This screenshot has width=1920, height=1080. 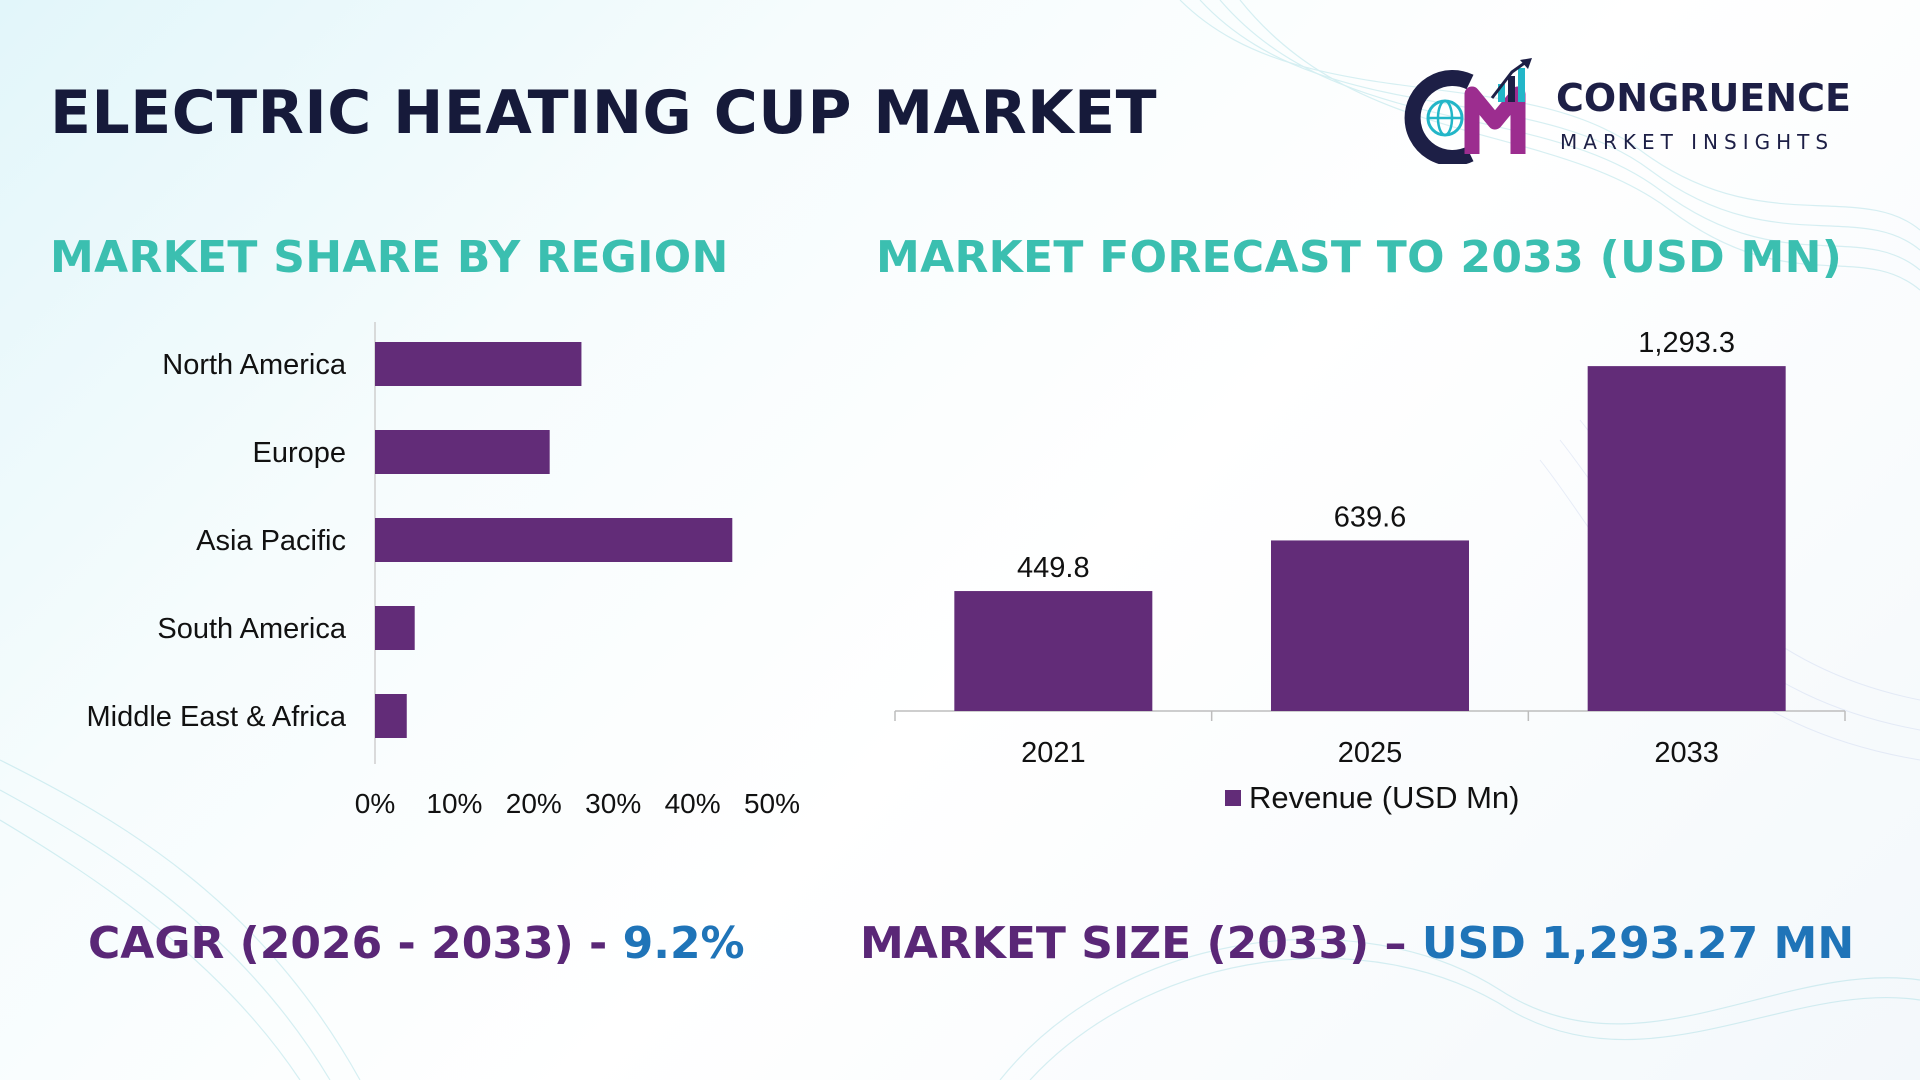 I want to click on region-section-title: MARKET SHARE BY REGION, so click(x=389, y=257).